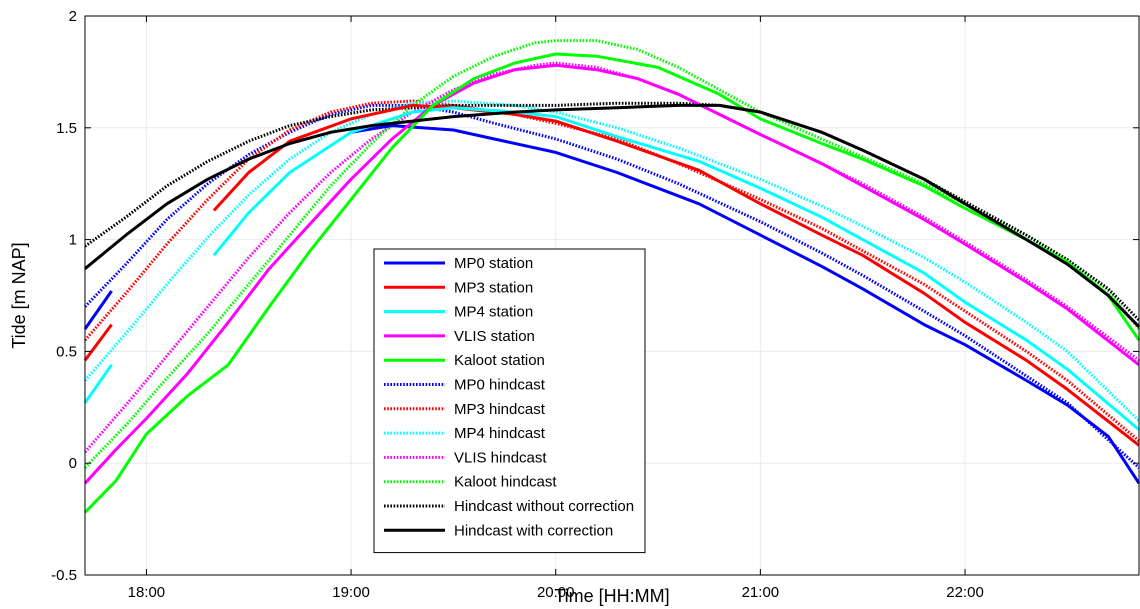  Describe the element at coordinates (147, 592) in the screenshot. I see `x-tick-label: 18:00` at that location.